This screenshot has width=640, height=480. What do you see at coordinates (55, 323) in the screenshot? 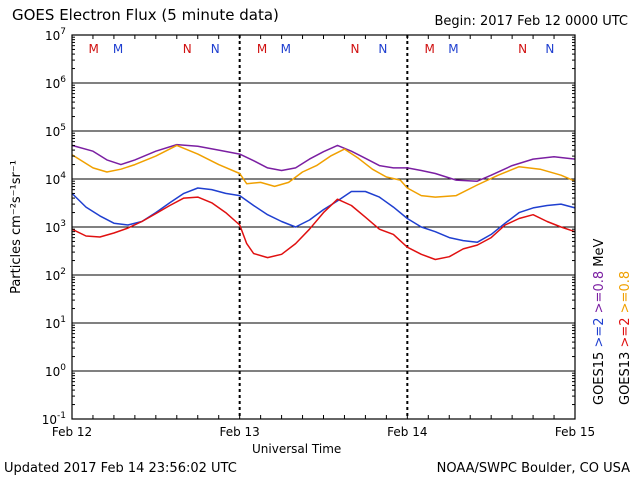
I see `y-tick-label: 10¹` at bounding box center [55, 323].